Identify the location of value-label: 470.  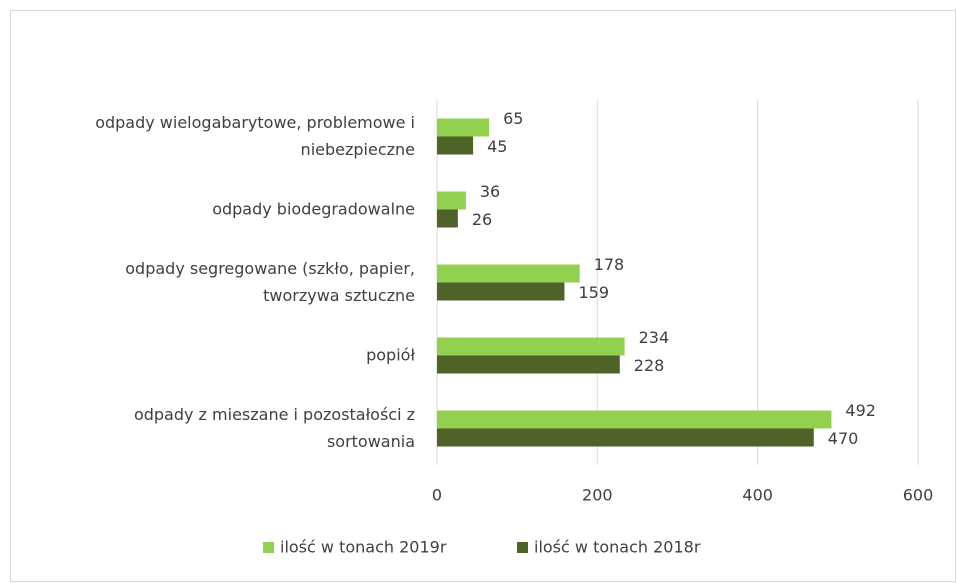
(843, 438).